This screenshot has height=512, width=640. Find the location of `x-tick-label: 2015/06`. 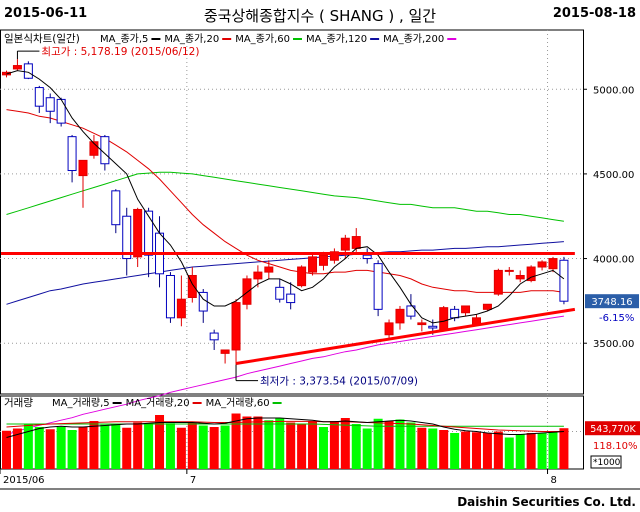

x-tick-label: 2015/06 is located at coordinates (24, 480).